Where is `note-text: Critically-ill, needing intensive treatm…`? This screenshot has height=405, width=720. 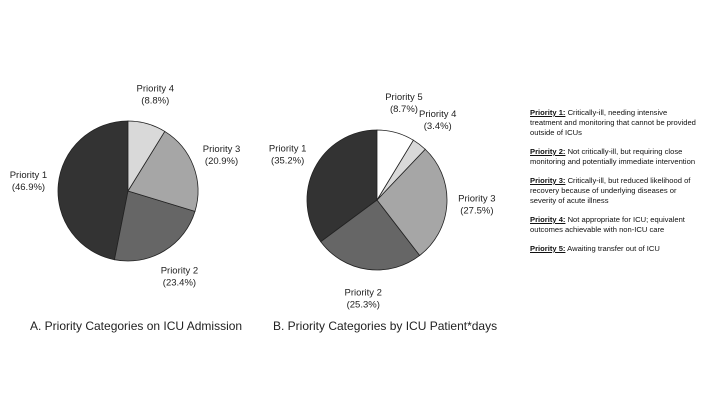 note-text: Critically-ill, needing intensive treatm… is located at coordinates (613, 122).